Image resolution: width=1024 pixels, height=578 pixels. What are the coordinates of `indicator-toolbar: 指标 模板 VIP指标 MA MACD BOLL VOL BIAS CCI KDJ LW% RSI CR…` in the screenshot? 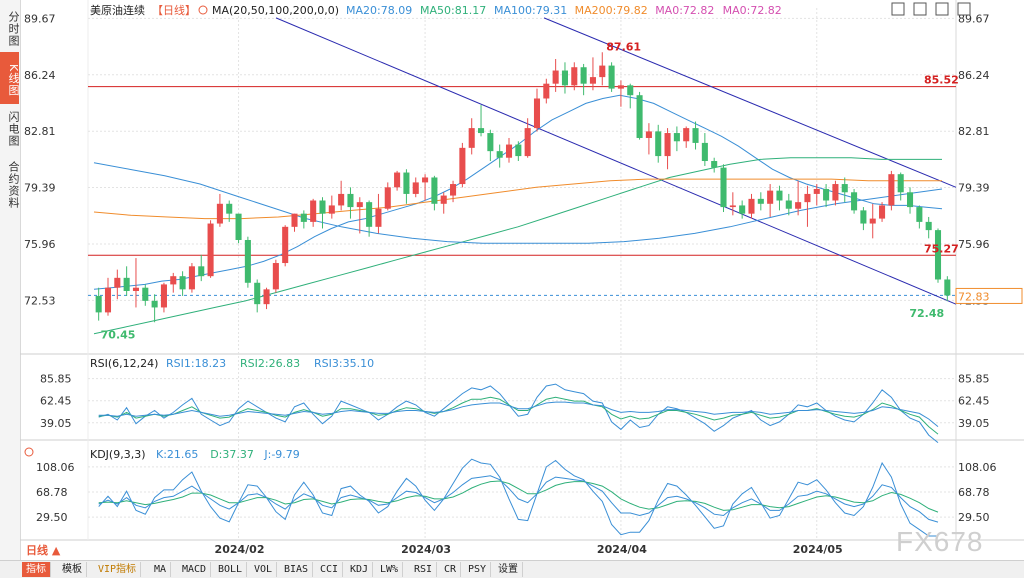 It's located at (512, 569).